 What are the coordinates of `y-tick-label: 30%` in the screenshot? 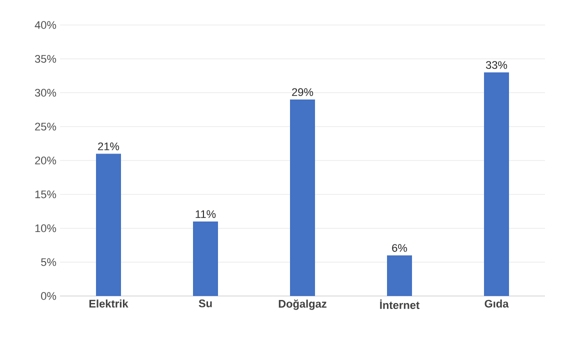 It's located at (45, 92).